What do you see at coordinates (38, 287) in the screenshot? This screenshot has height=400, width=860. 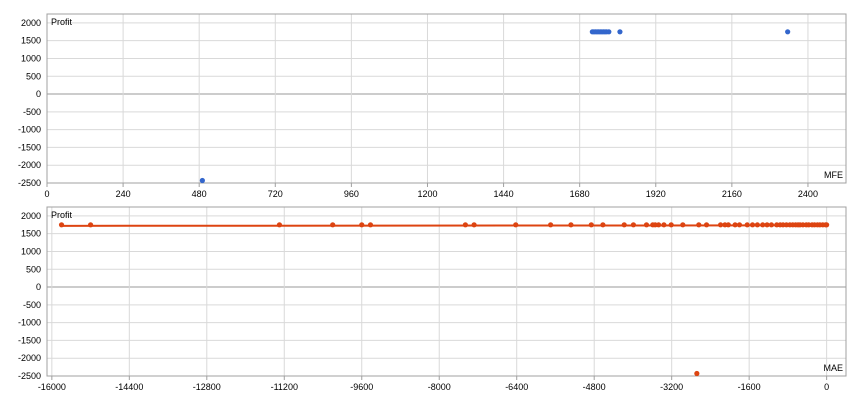 I see `mae-y-tick-label: 0` at bounding box center [38, 287].